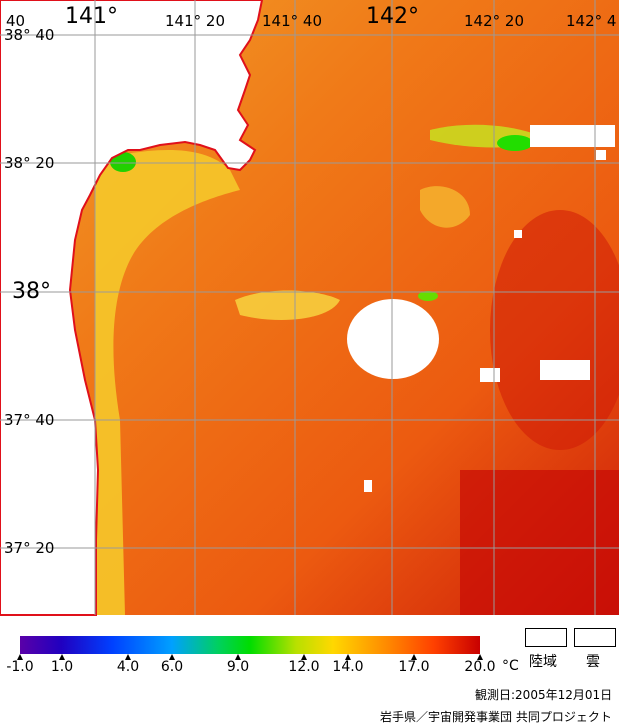  What do you see at coordinates (31, 291) in the screenshot?
I see `latitude-label: 38°` at bounding box center [31, 291].